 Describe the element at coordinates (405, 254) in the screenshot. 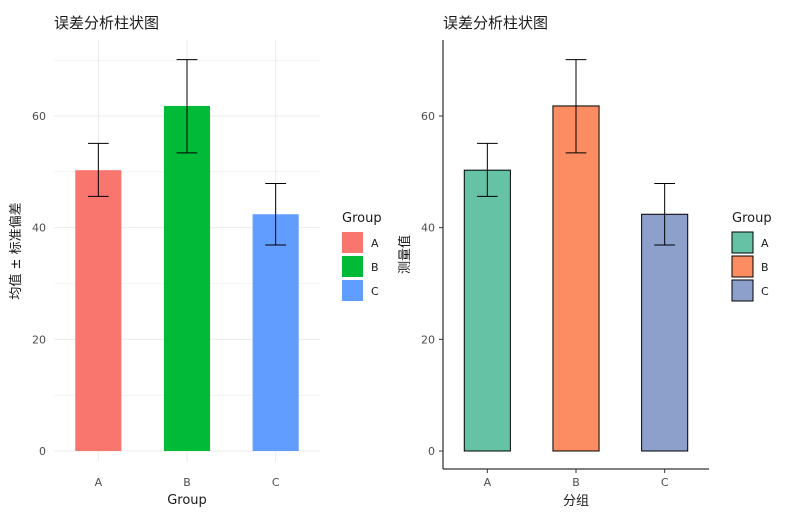

I see `y-axis-title: 测量值` at that location.